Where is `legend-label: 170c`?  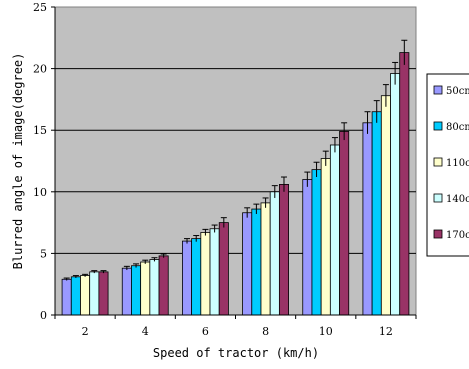 legend-label: 170c is located at coordinates (457, 235).